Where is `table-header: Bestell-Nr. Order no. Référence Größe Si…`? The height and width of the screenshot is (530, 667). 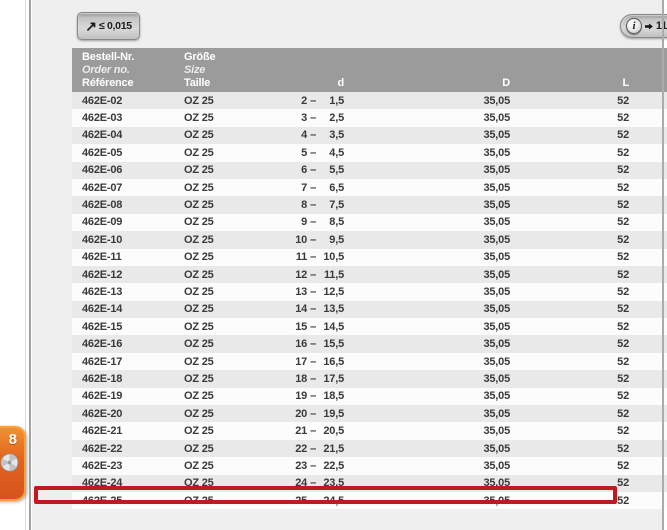 table-header: Bestell-Nr. Order no. Référence Größe Si… is located at coordinates (369, 70).